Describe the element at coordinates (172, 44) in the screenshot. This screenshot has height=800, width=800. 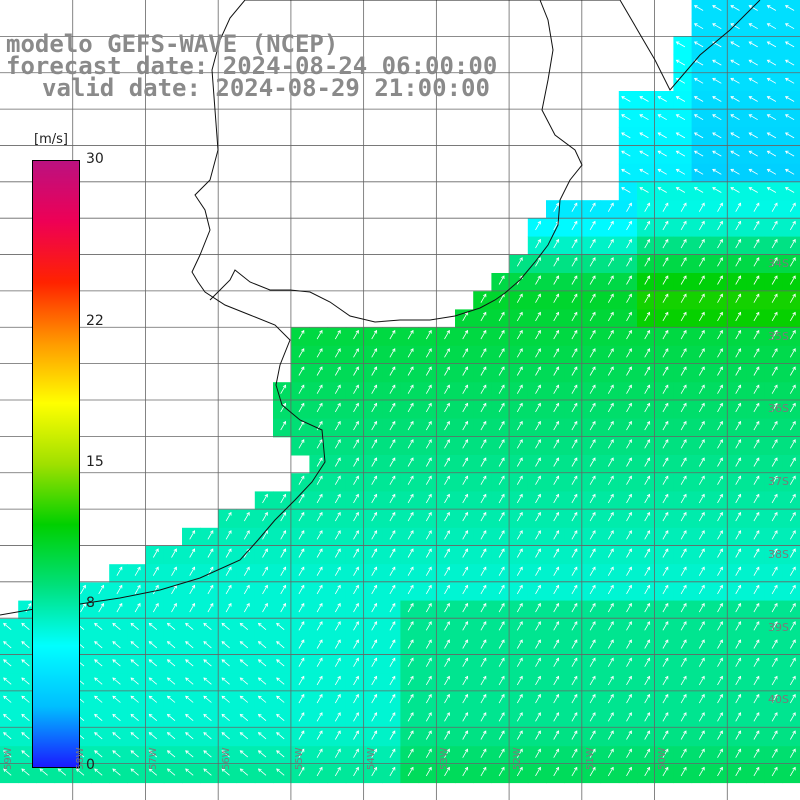
I see `title-model: modelo GEFS-WAVE (NCEP)` at that location.